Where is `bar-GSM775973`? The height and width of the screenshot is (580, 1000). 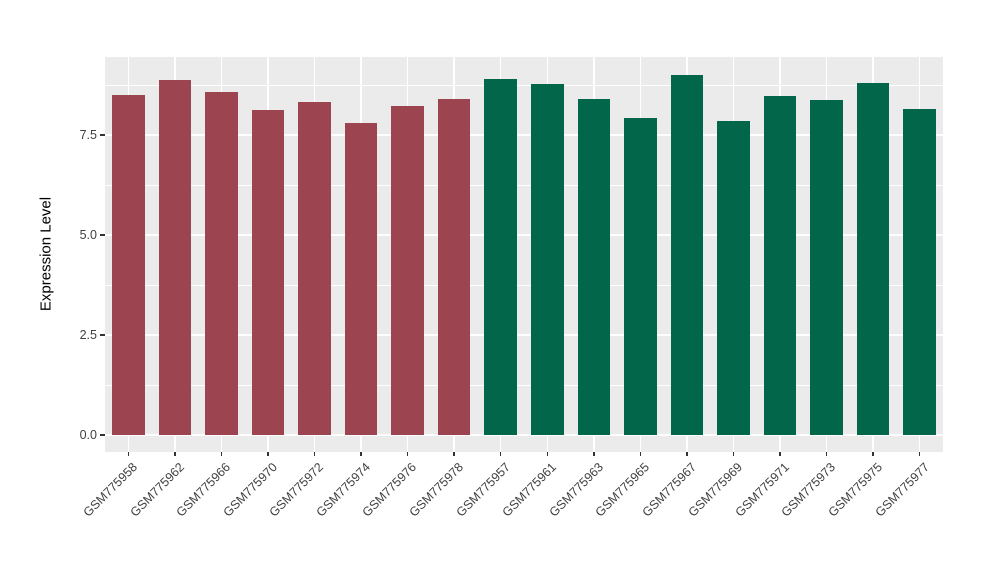
bar-GSM775973 is located at coordinates (826, 267).